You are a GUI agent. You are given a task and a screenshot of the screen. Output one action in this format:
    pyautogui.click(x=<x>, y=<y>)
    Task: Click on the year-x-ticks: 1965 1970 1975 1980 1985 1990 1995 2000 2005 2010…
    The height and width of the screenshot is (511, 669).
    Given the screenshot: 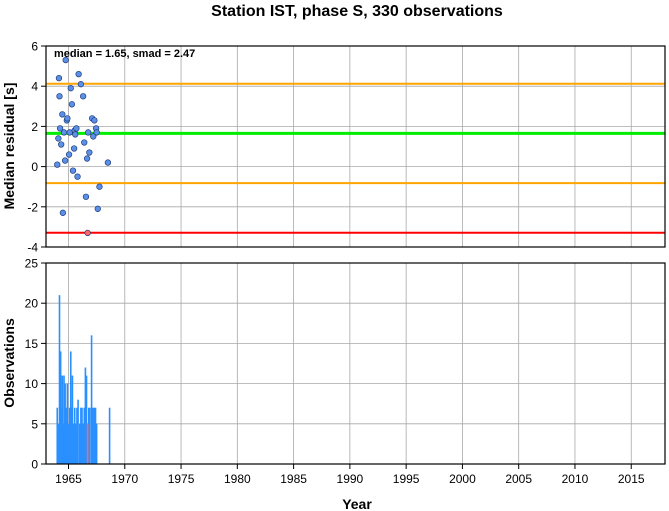 What is the action you would take?
    pyautogui.click(x=350, y=475)
    